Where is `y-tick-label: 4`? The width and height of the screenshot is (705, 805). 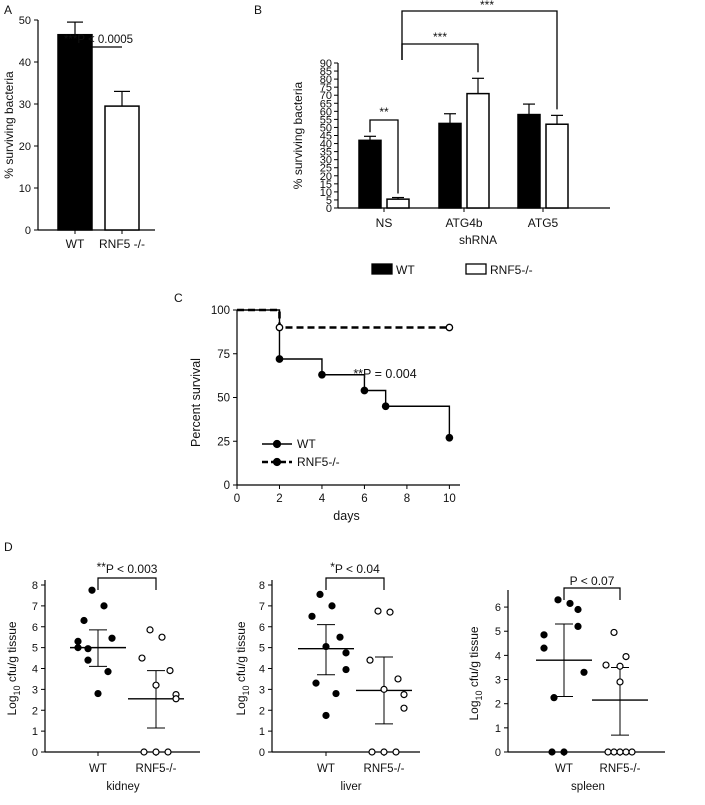
y-tick-label: 4 is located at coordinates (262, 670).